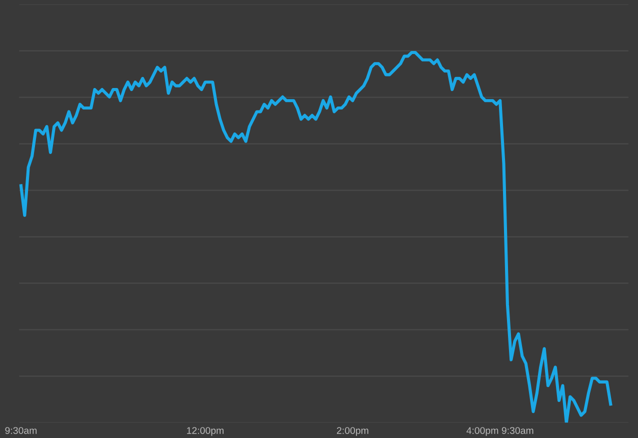  I want to click on x-tick-label: 12:00pm, so click(205, 431).